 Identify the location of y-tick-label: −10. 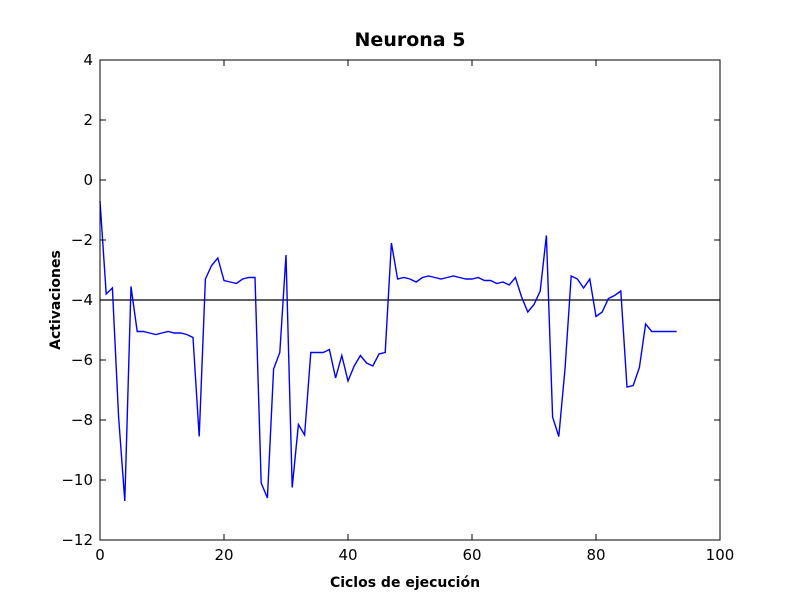
(77, 480).